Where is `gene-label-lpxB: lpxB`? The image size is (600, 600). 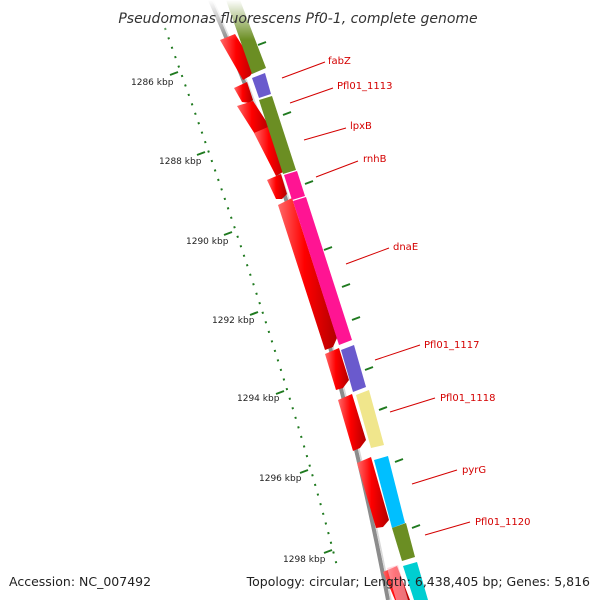 gene-label-lpxB: lpxB is located at coordinates (361, 126).